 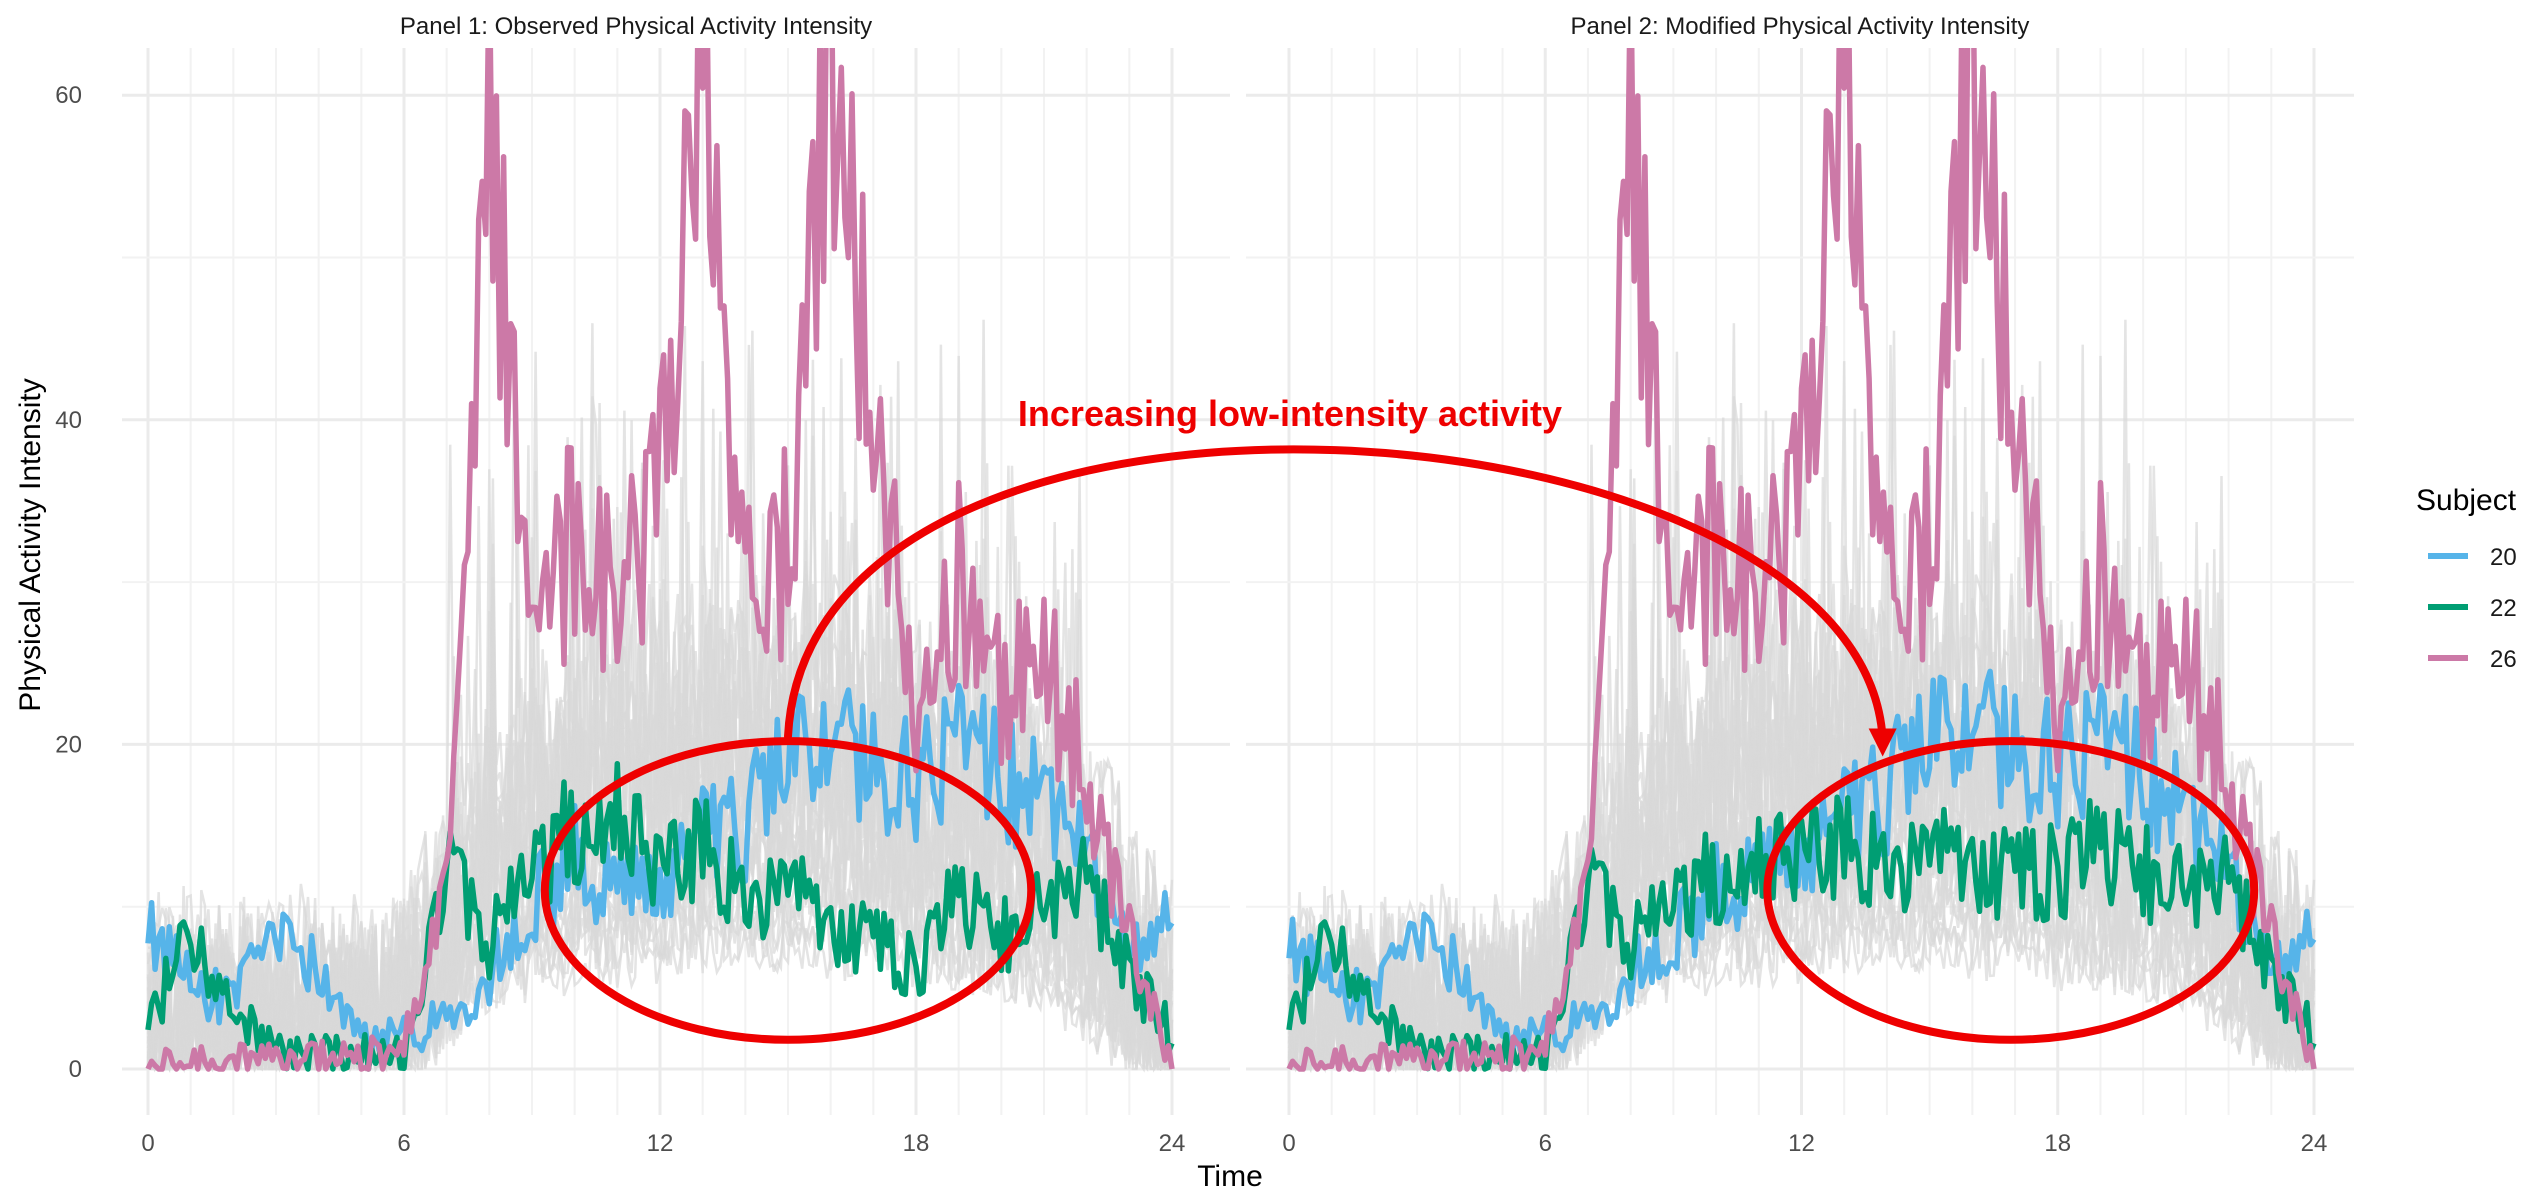 I want to click on annotation-text: Increasing low-intensity activity, so click(x=1290, y=413).